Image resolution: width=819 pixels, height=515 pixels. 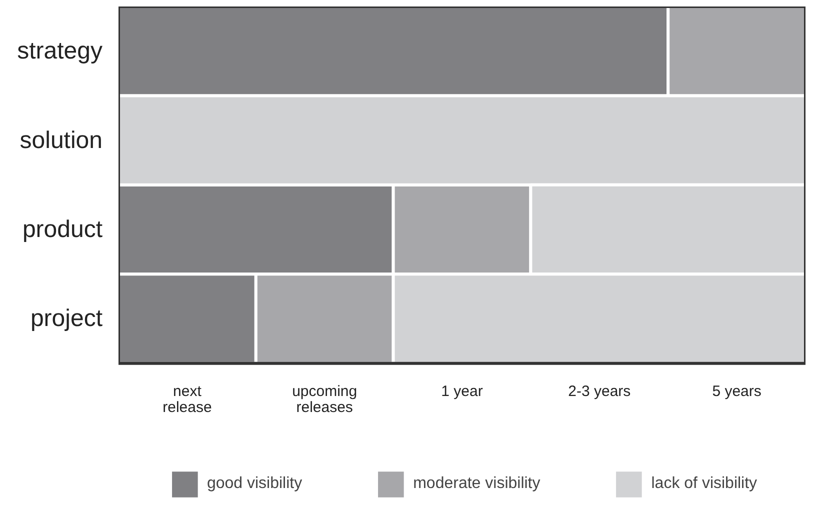 I want to click on legend-label: lack of visibility, so click(x=704, y=484).